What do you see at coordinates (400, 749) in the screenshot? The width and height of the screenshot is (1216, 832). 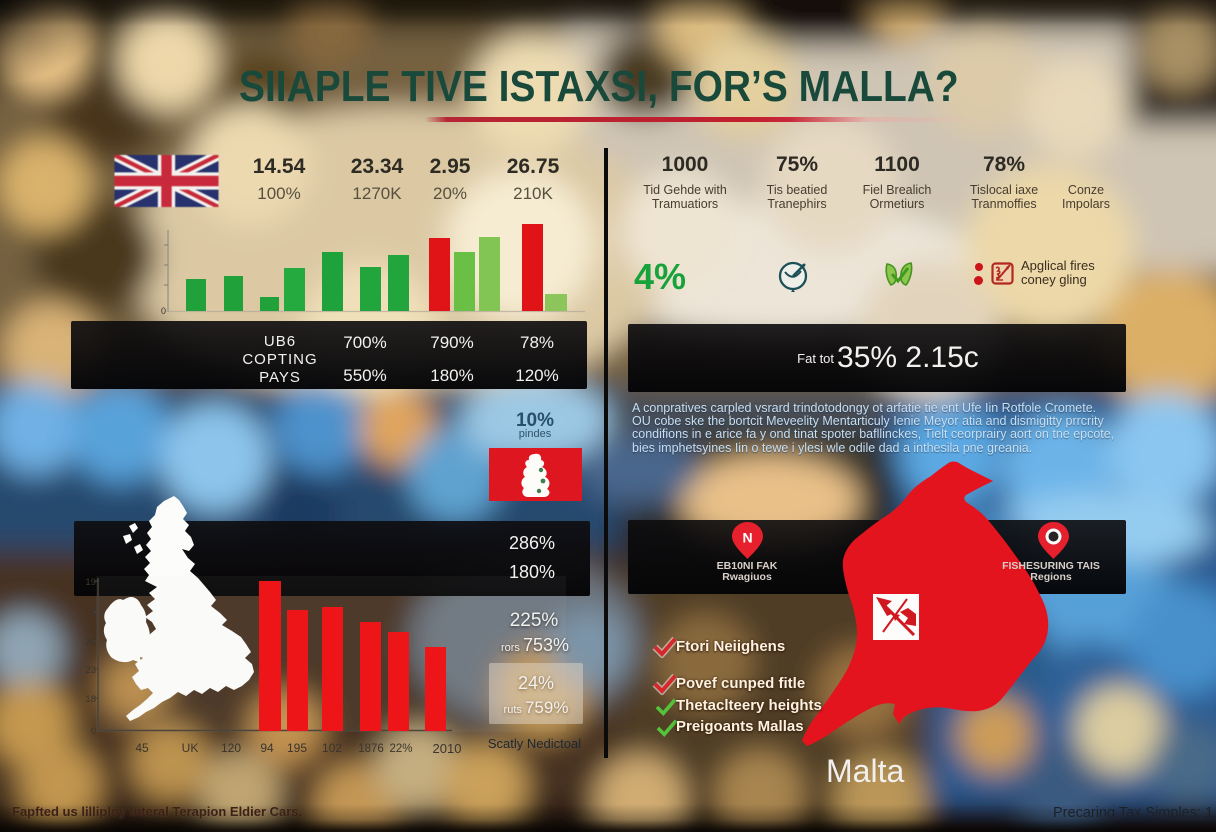 I see `svg-text: 22%` at bounding box center [400, 749].